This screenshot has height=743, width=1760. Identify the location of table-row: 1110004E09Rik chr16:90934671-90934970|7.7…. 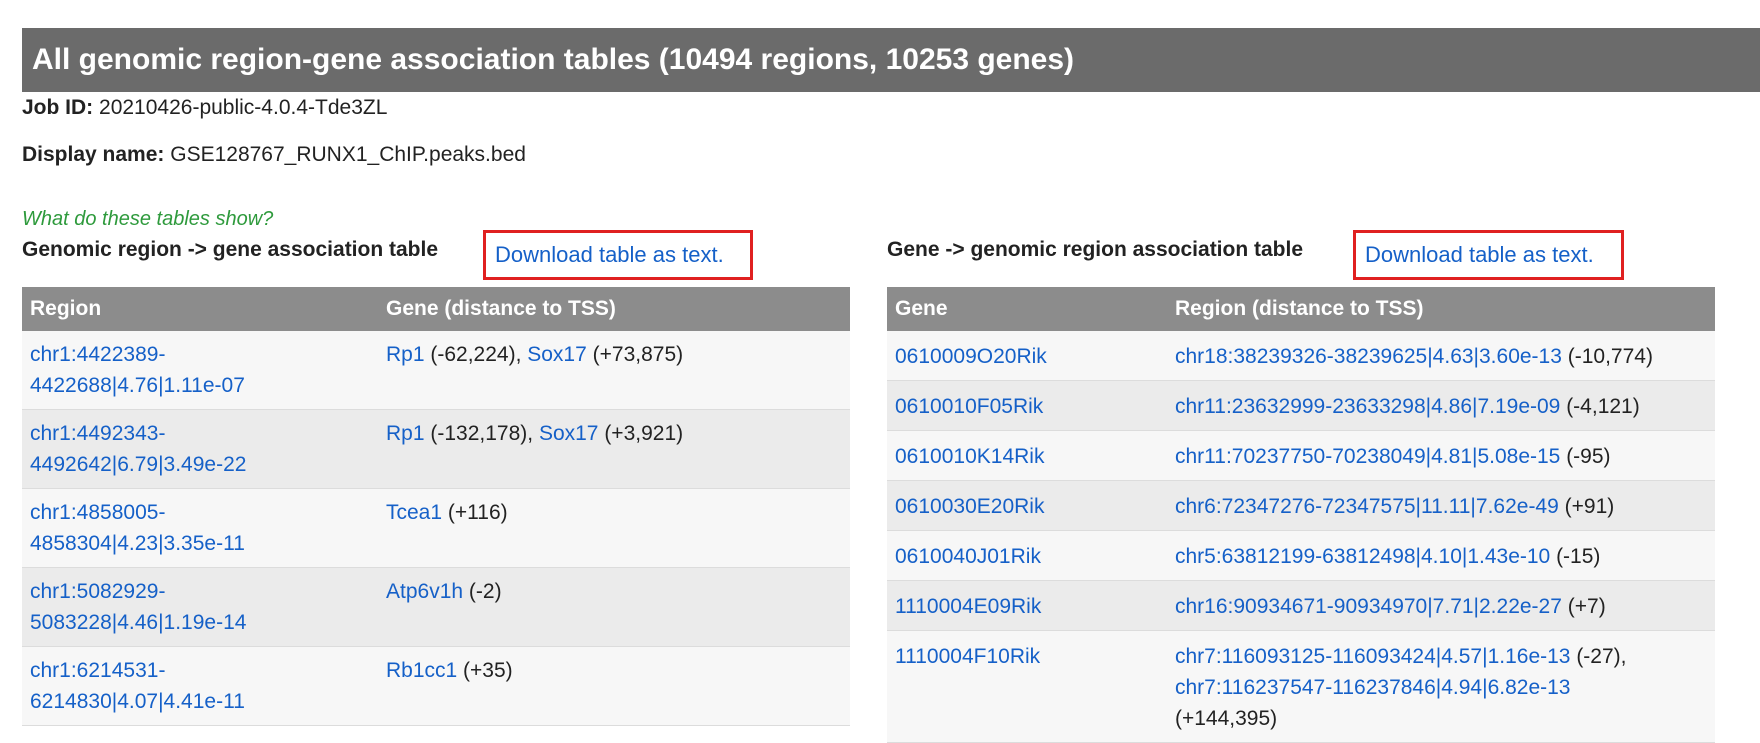
(1301, 605).